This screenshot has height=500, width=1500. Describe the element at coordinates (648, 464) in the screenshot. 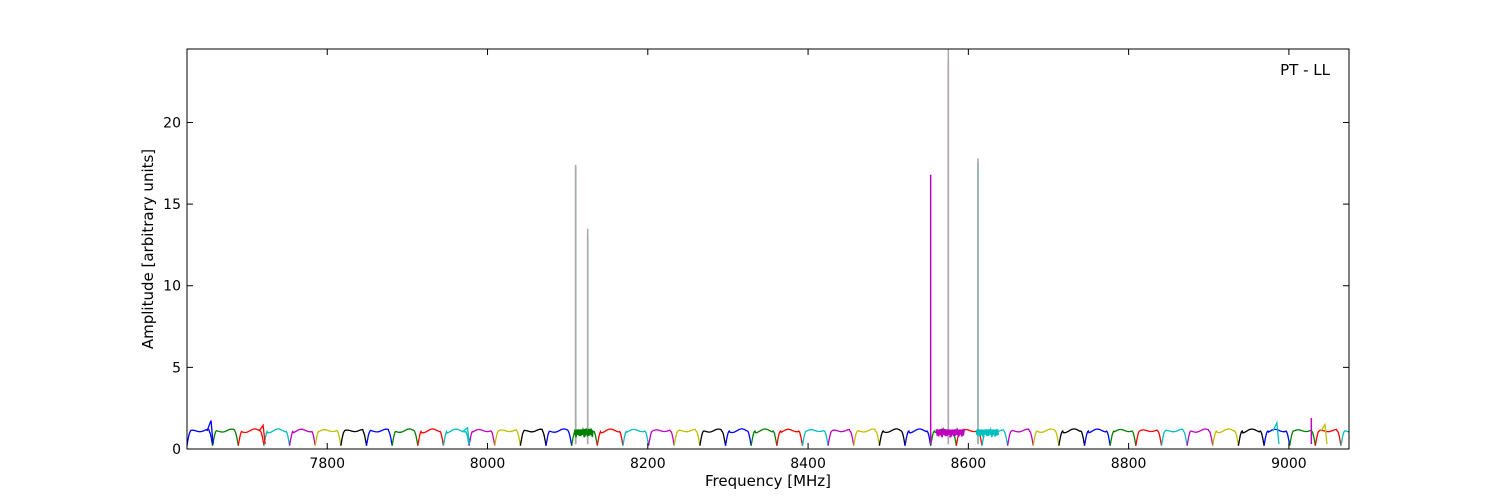

I see `x-tick-label: 8200` at that location.